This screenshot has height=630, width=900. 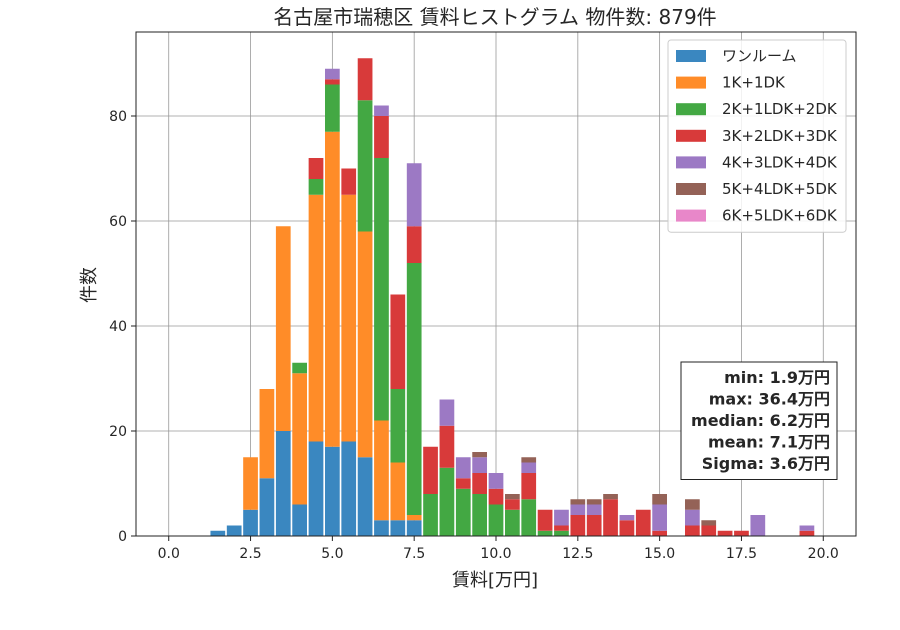 What do you see at coordinates (741, 554) in the screenshot?
I see `x-tick-label: 17.5` at bounding box center [741, 554].